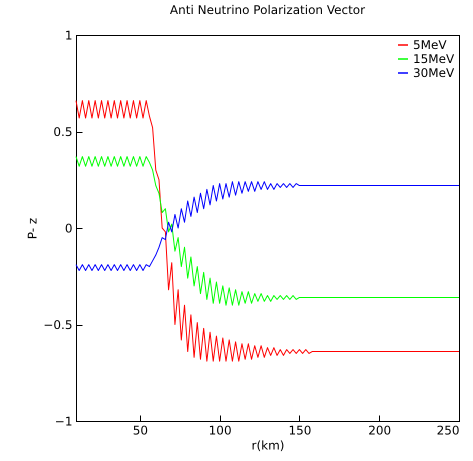 The width and height of the screenshot is (473, 461). I want to click on y-tick-label: −0.5, so click(57, 325).